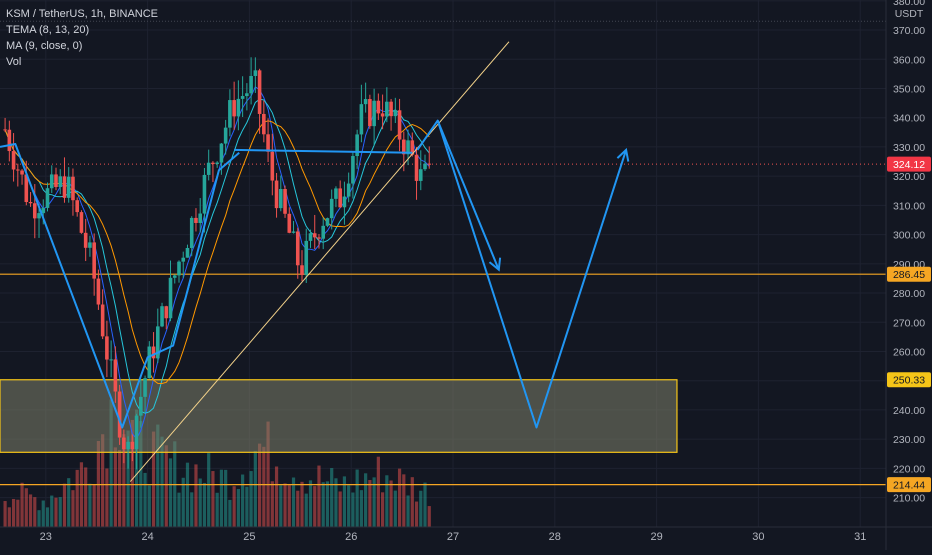 The height and width of the screenshot is (555, 932). Describe the element at coordinates (48, 30) in the screenshot. I see `legend-tema: TEMA (8, 13, 20)` at that location.